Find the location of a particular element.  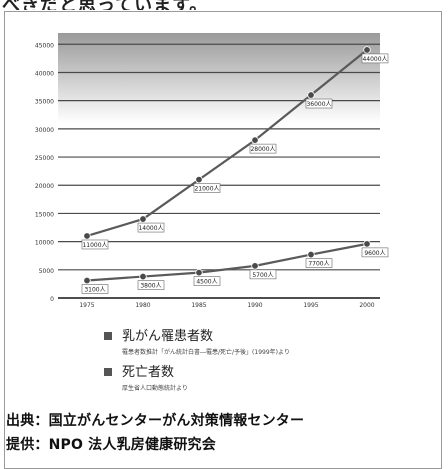

data-label: 44000人 is located at coordinates (374, 59).